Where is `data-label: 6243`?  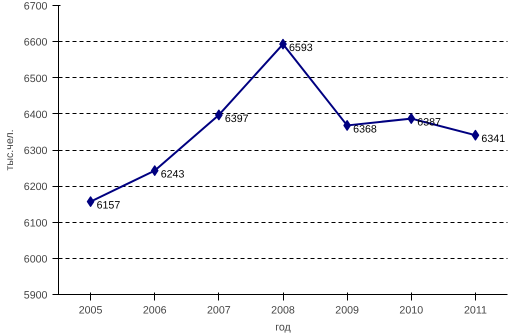 data-label: 6243 is located at coordinates (172, 174).